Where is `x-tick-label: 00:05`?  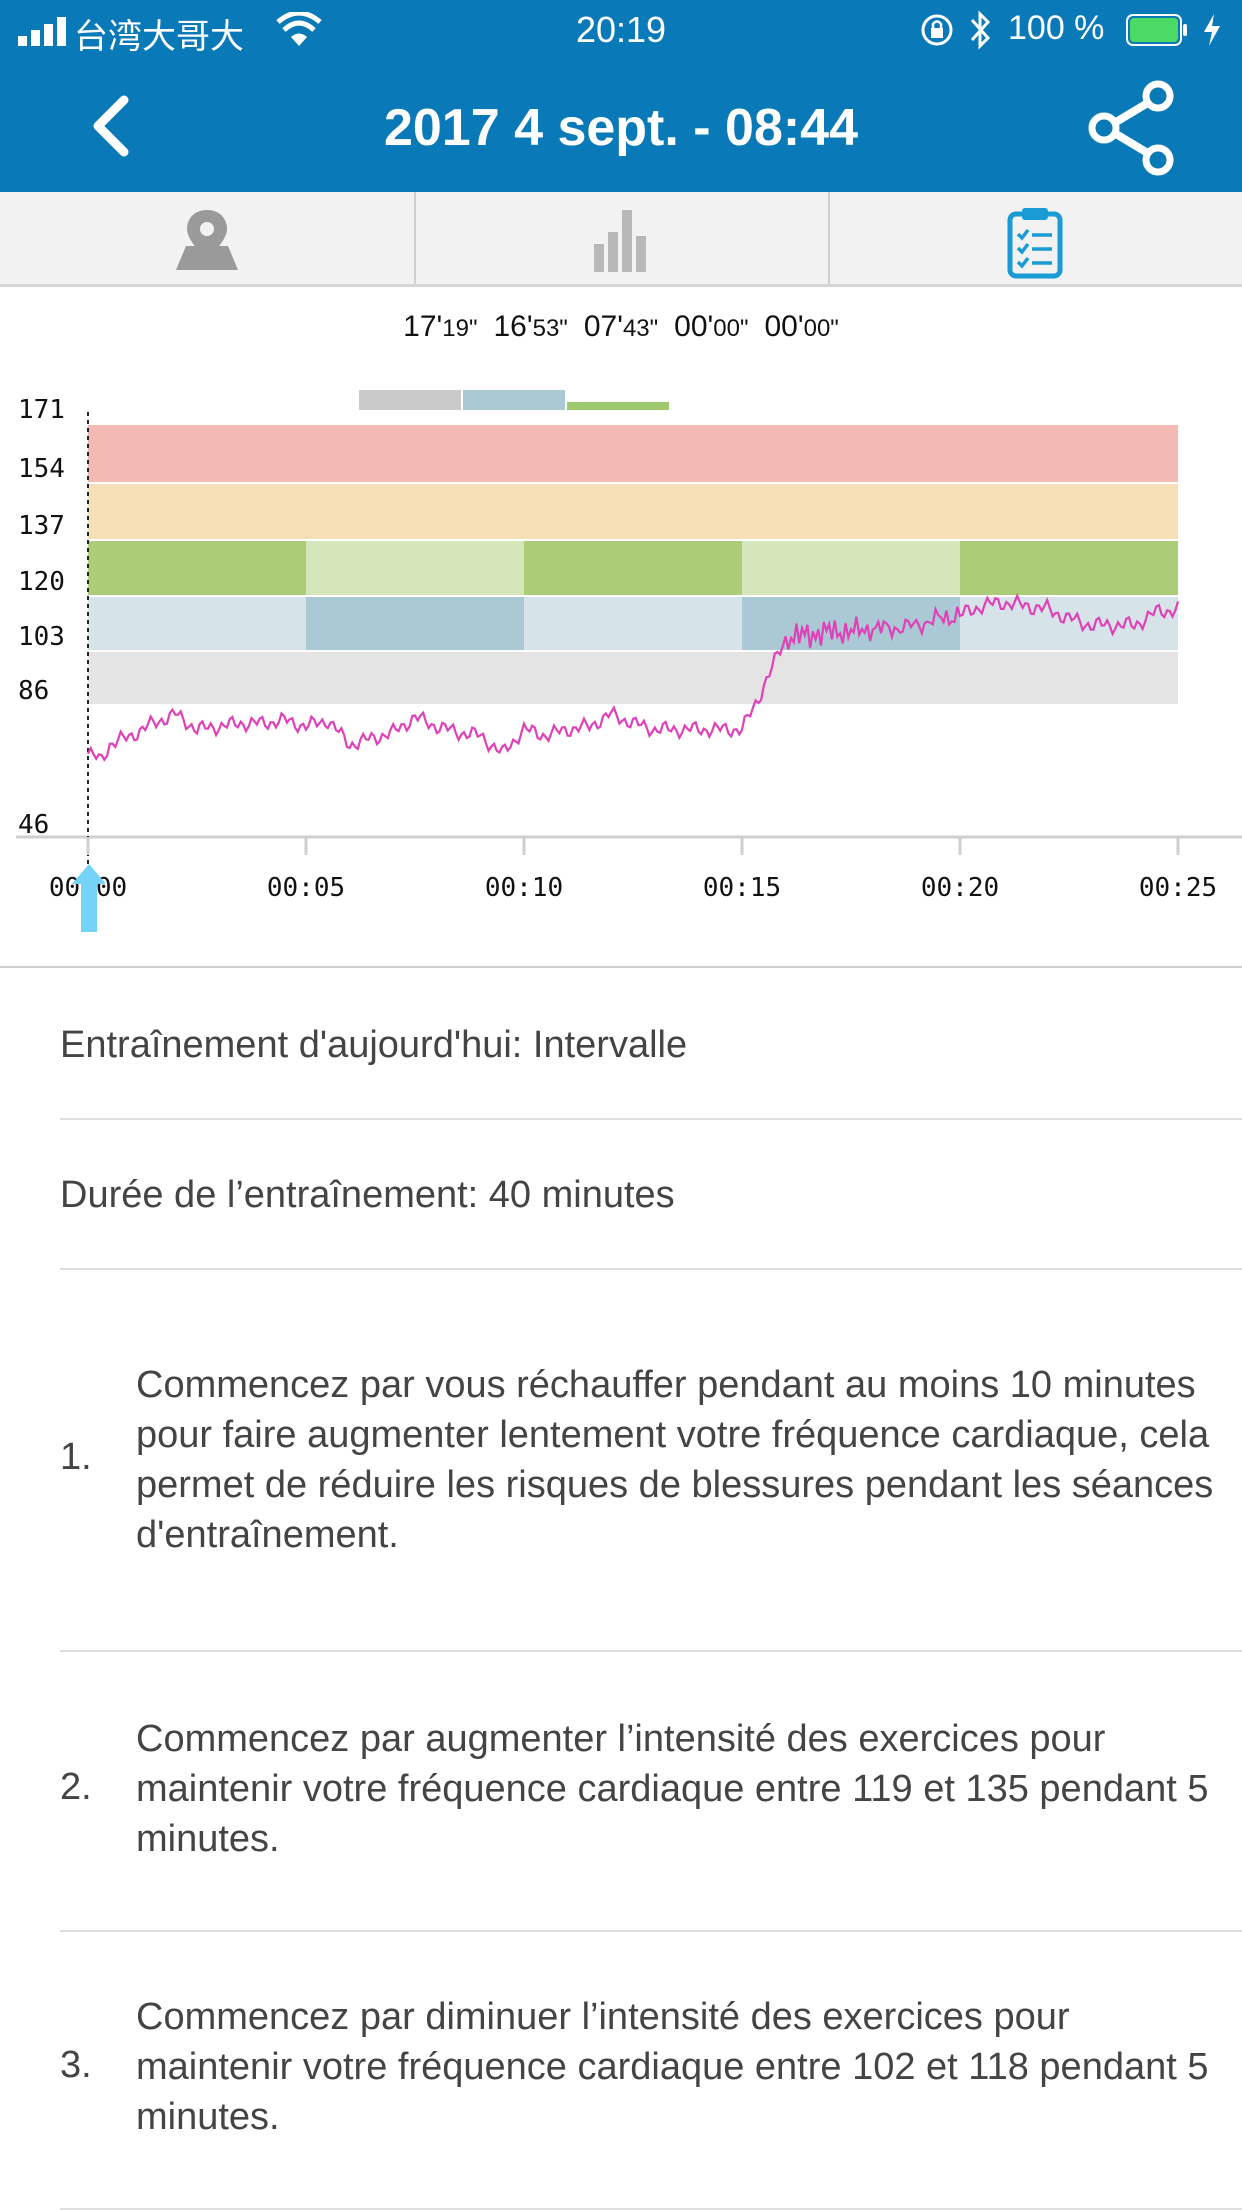
x-tick-label: 00:05 is located at coordinates (306, 888).